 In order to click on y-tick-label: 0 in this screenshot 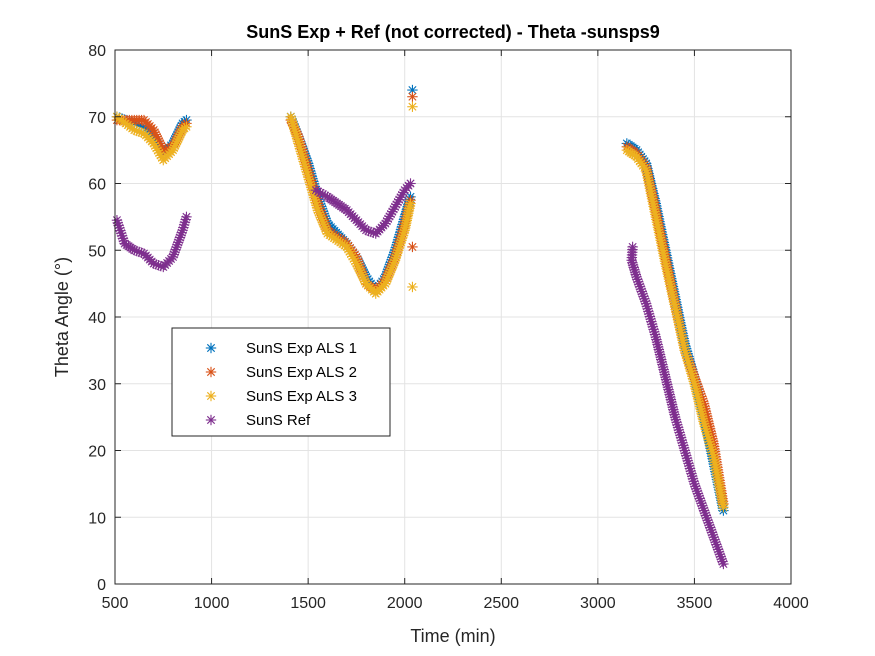, I will do `click(101, 585)`.